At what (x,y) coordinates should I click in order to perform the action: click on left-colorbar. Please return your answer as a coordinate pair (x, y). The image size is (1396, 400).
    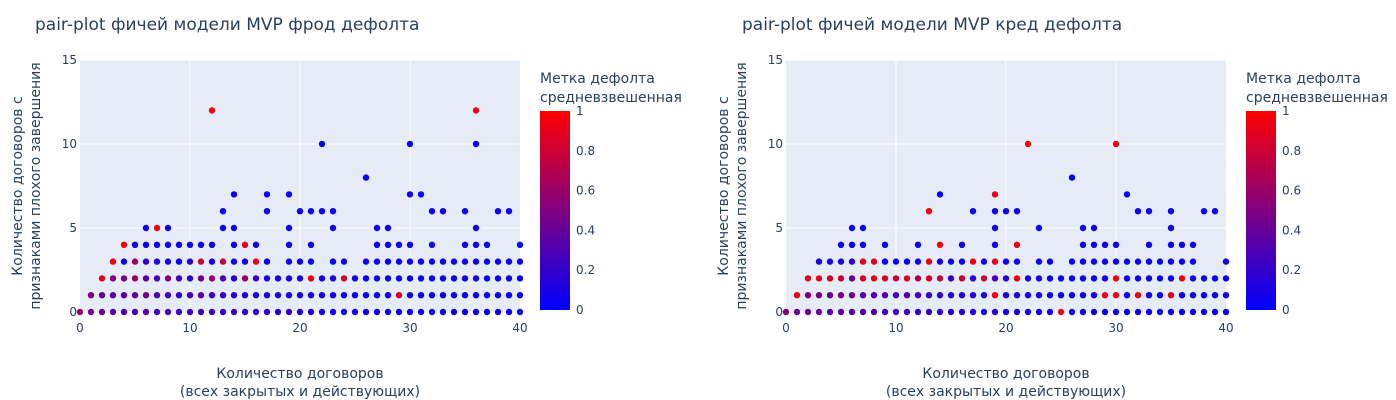
    Looking at the image, I should click on (555, 210).